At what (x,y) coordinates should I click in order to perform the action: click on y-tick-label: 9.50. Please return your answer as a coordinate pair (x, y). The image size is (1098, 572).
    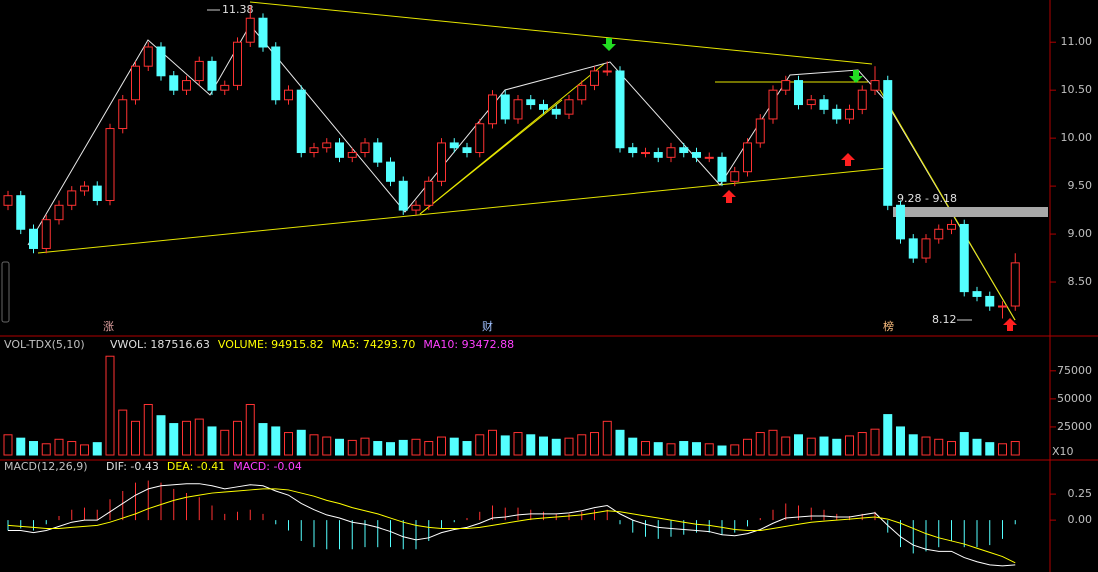
    Looking at the image, I should click on (1080, 185).